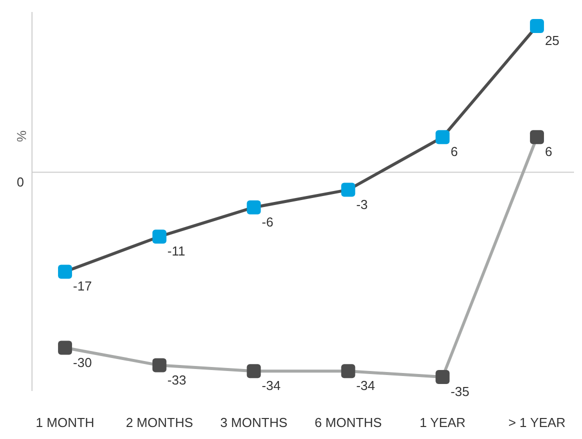  I want to click on data-label: 25, so click(552, 40).